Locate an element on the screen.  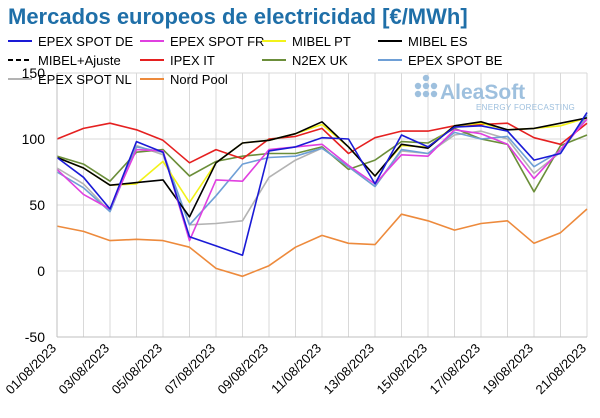
series-line-ipex-it is located at coordinates (322, 143).